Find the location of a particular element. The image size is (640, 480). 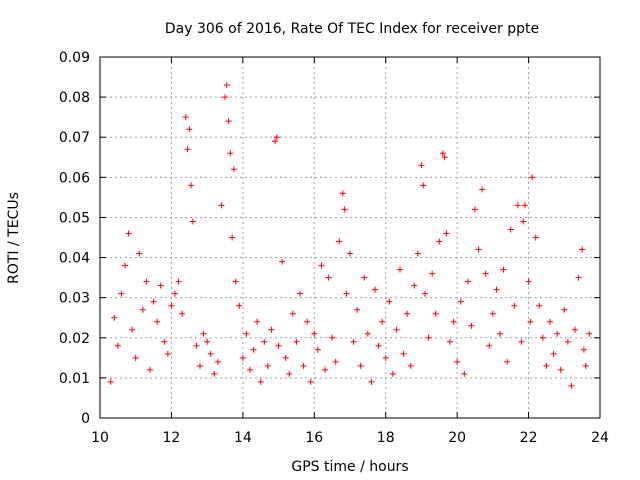

y-tick-label: 0.07 is located at coordinates (74, 138).